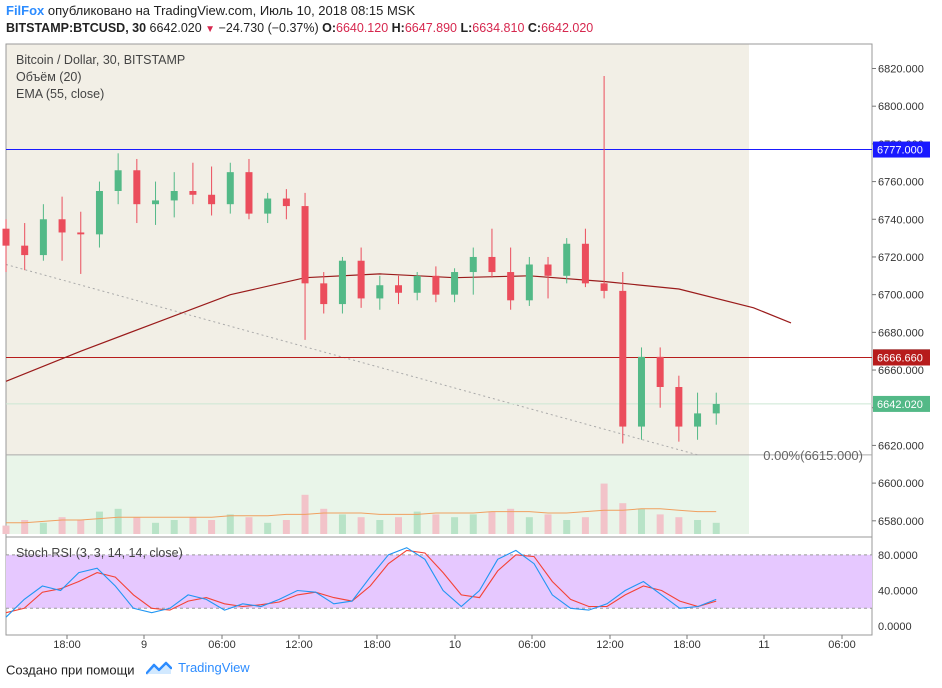 The height and width of the screenshot is (688, 942). What do you see at coordinates (99, 553) in the screenshot?
I see `stoch-legend: Stoch RSI (3, 3, 14, 14, close)` at bounding box center [99, 553].